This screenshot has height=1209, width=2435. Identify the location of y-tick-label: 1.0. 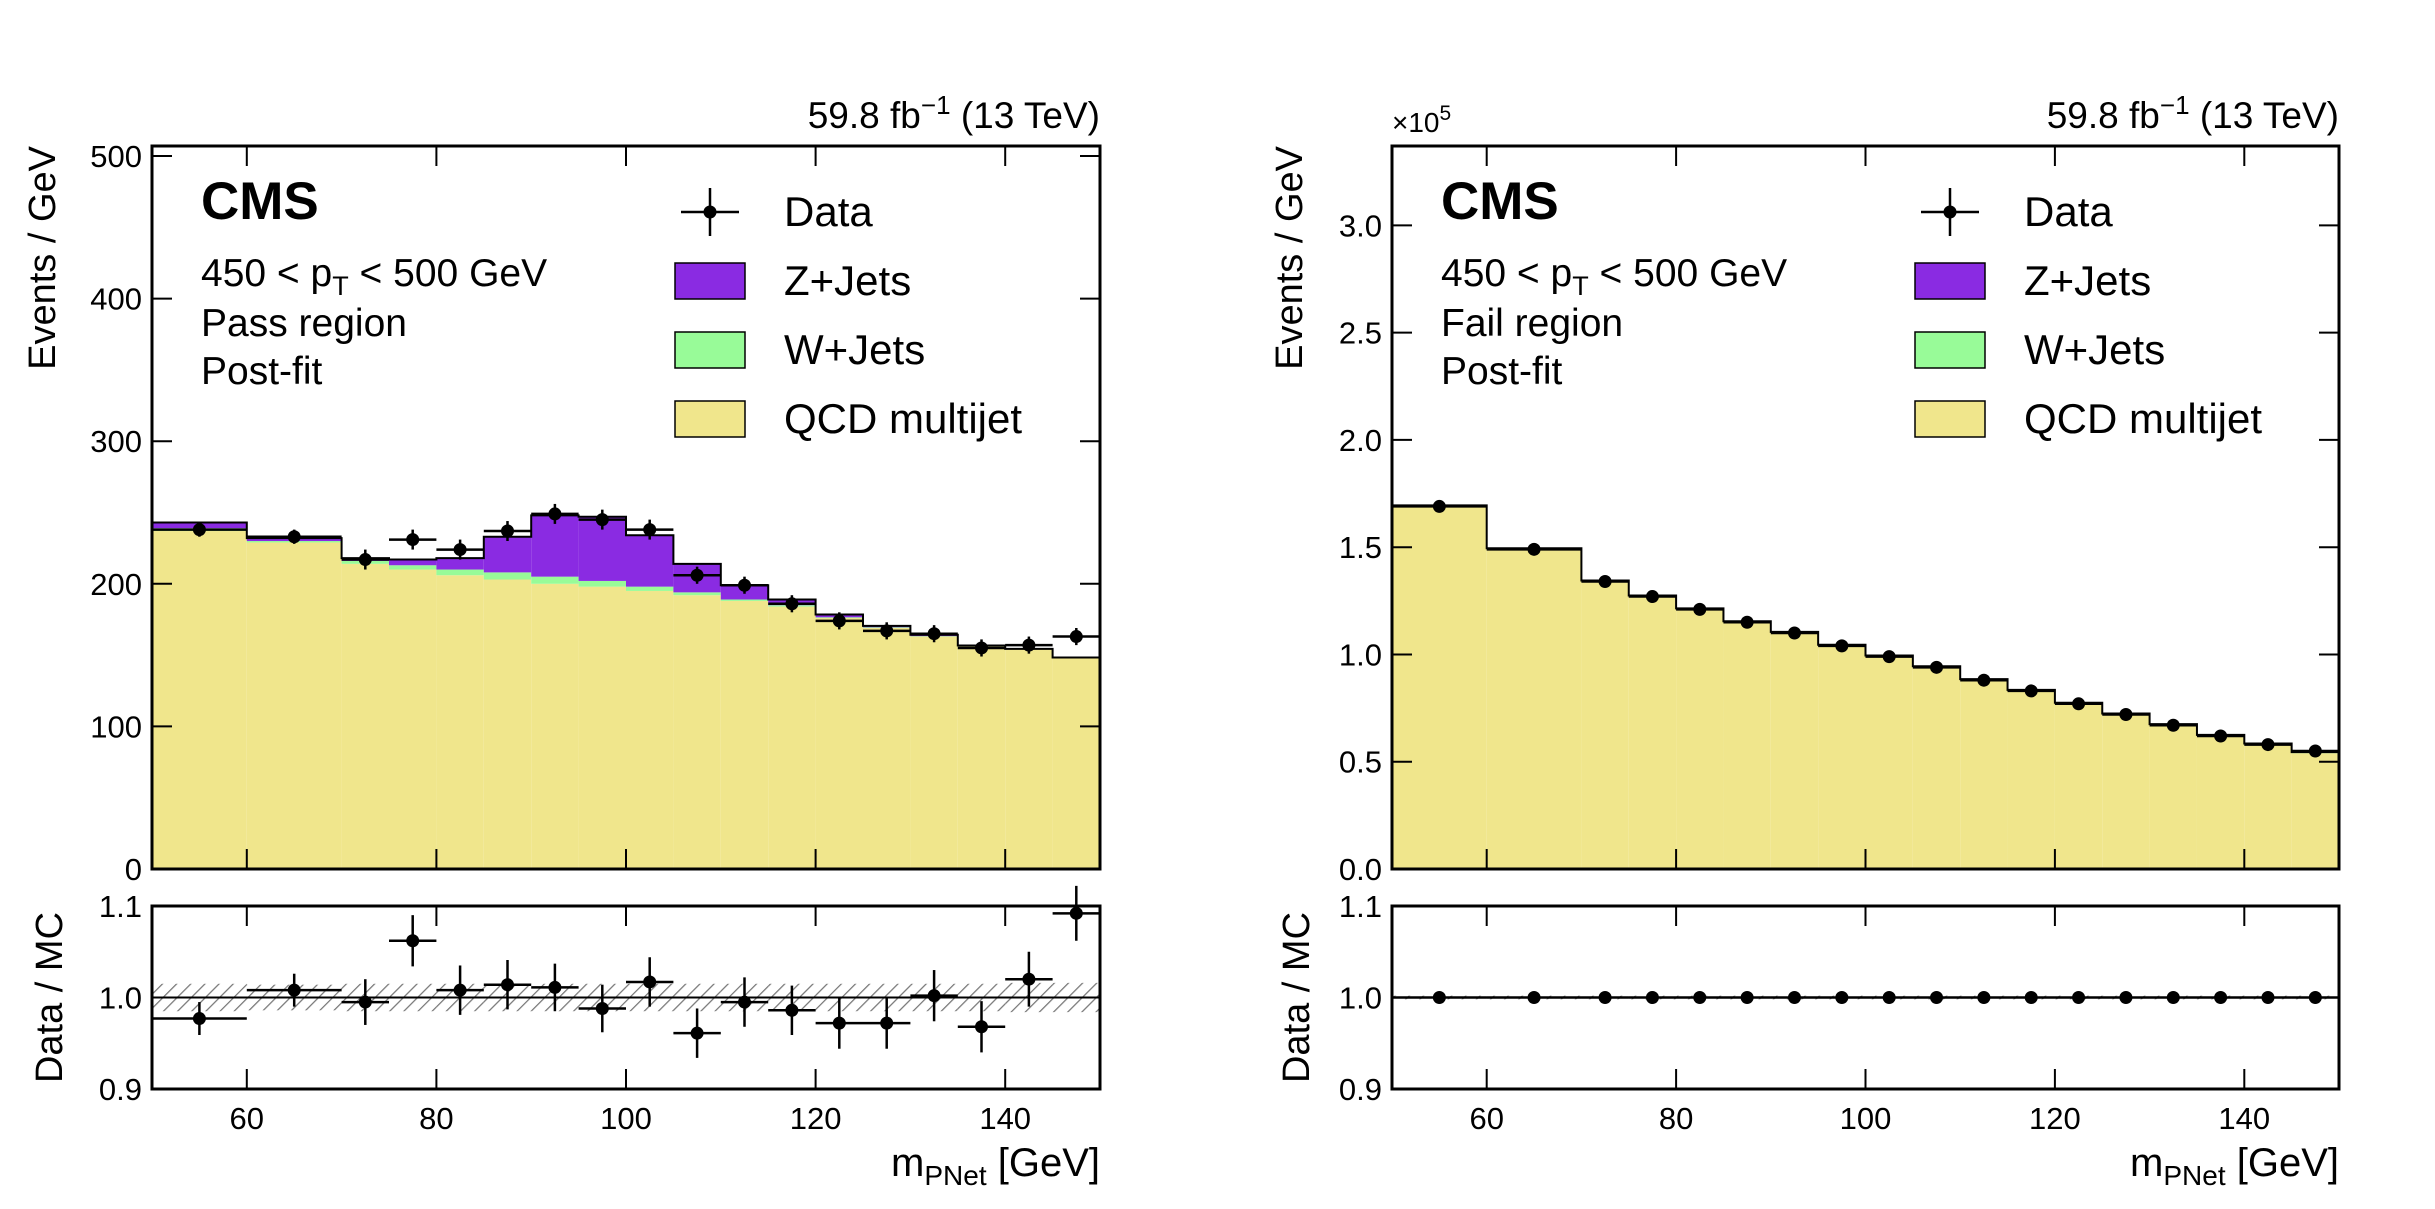
(1360, 654).